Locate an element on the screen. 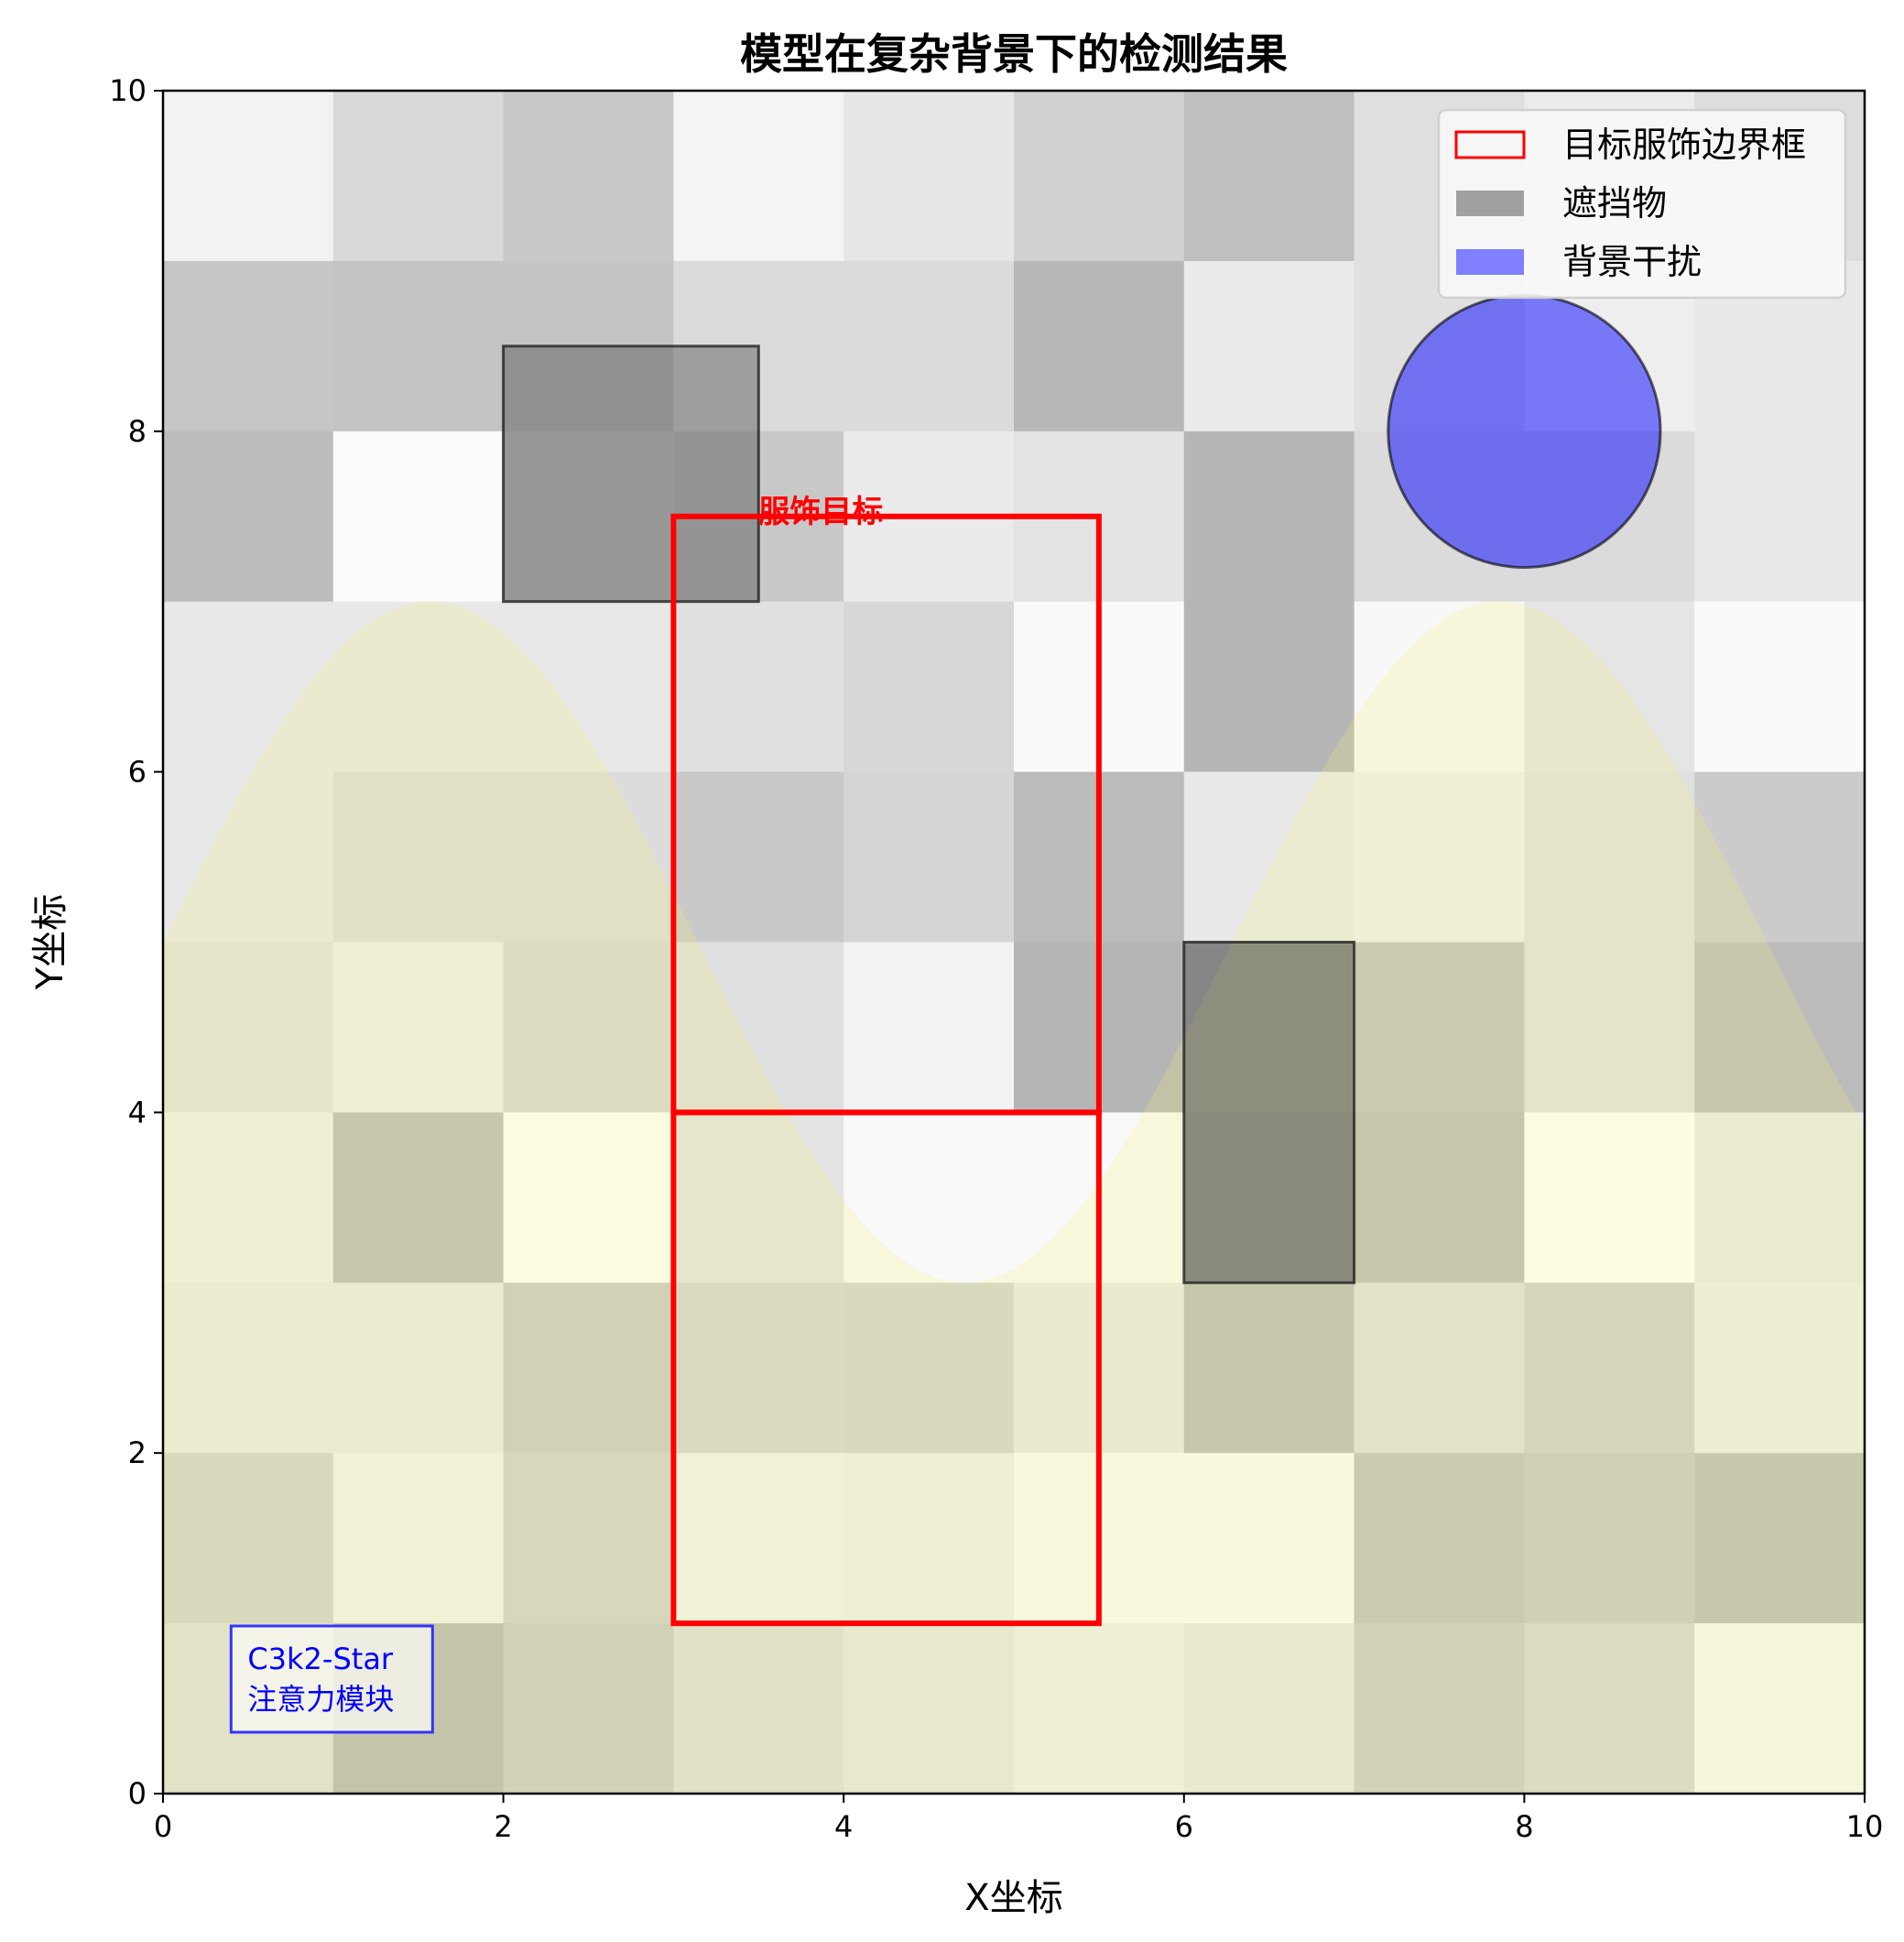  x-ticks: 0 2 4 6 8 10 is located at coordinates (1019, 1819).